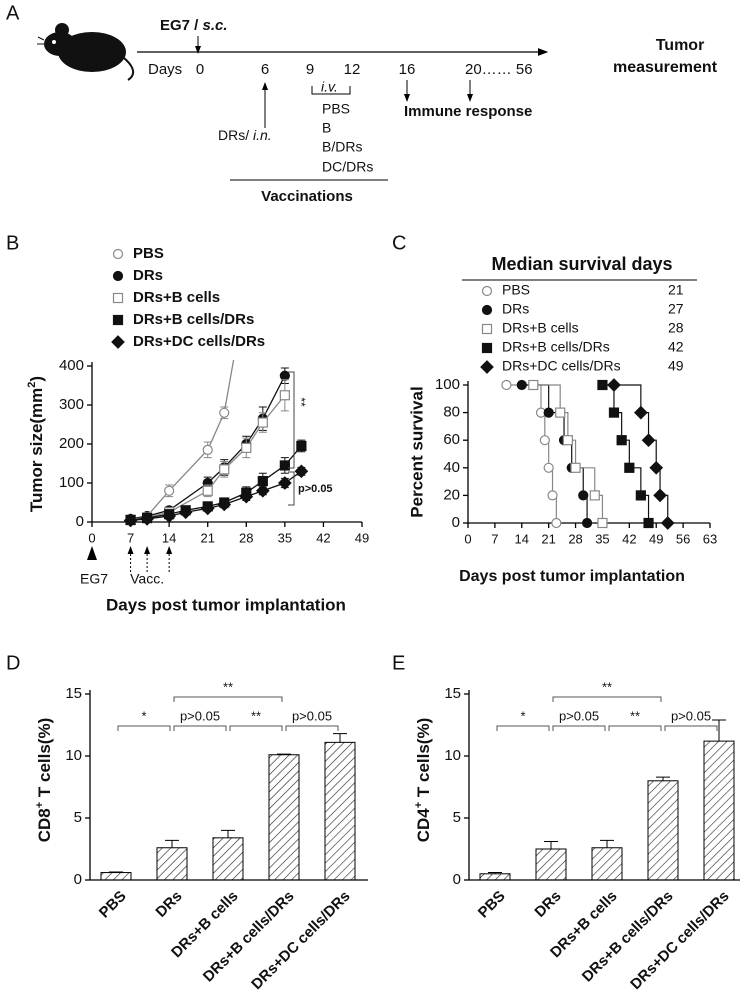 Image resolution: width=744 pixels, height=1000 pixels. What do you see at coordinates (285, 537) in the screenshot?
I see `x-tick-label: 35` at bounding box center [285, 537].